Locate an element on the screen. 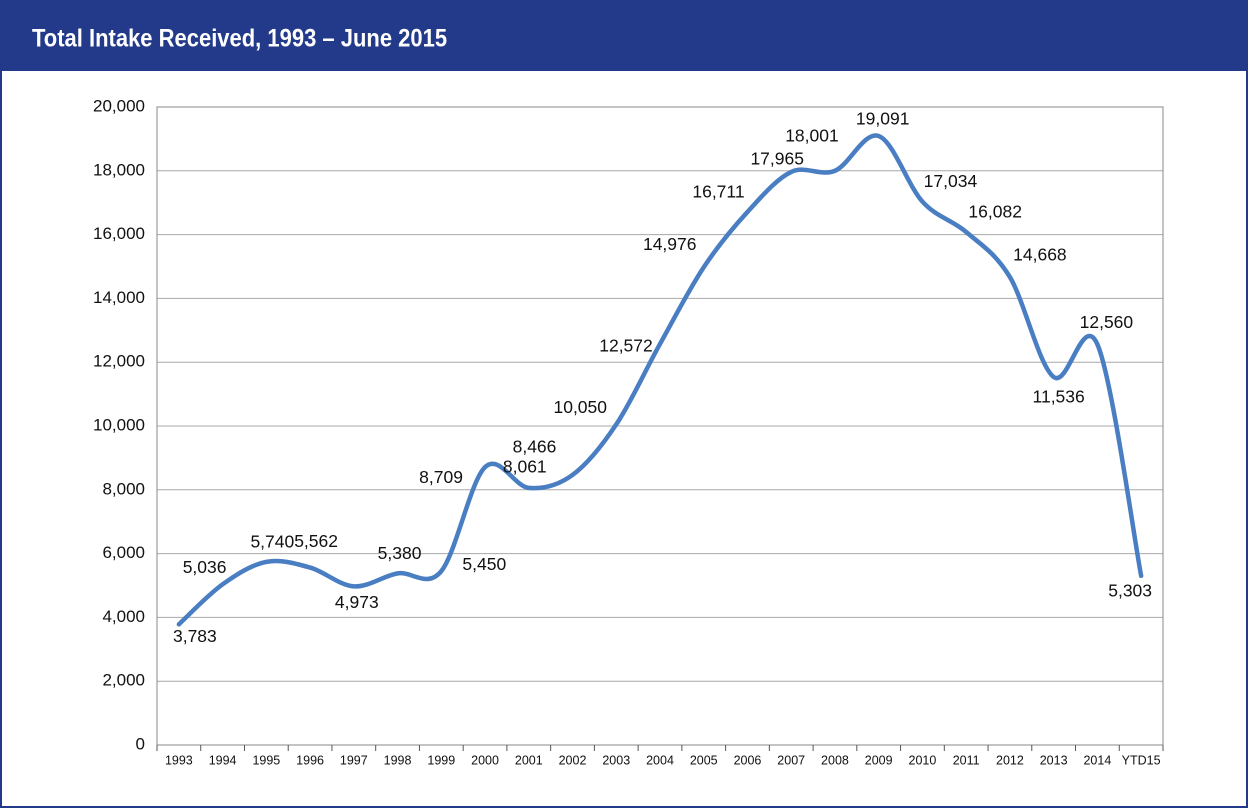 The width and height of the screenshot is (1248, 808). x-tick-label: 1994 is located at coordinates (223, 760).